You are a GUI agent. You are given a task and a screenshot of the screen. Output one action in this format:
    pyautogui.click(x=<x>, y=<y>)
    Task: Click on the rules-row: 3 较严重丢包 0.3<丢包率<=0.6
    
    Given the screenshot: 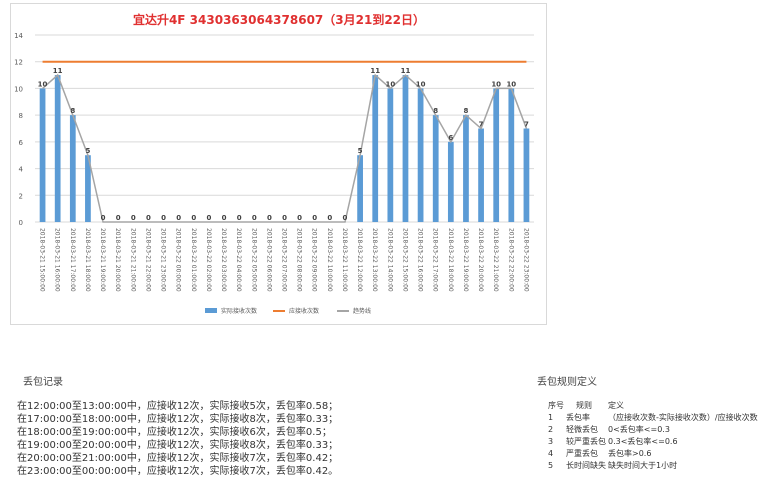 What is the action you would take?
    pyautogui.click(x=653, y=442)
    